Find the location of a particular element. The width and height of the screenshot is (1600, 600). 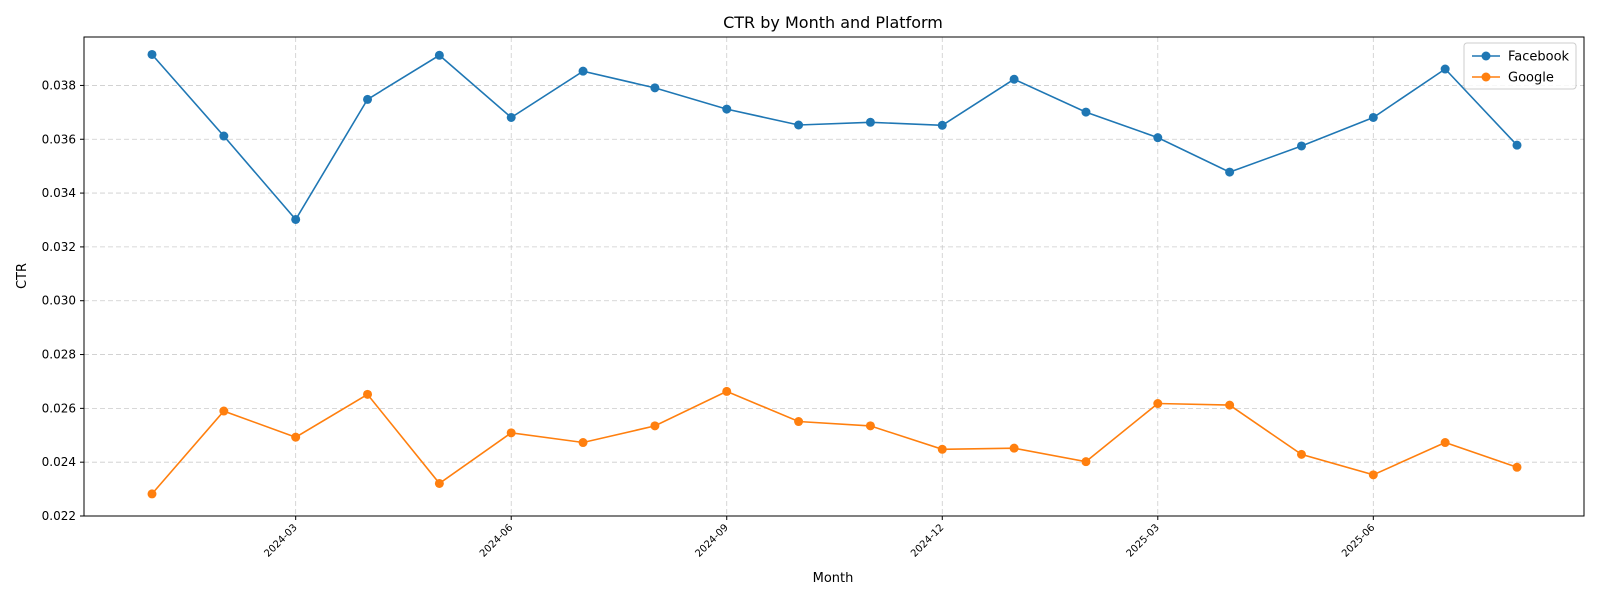

y-tick-label: 0.026 is located at coordinates (59, 408).